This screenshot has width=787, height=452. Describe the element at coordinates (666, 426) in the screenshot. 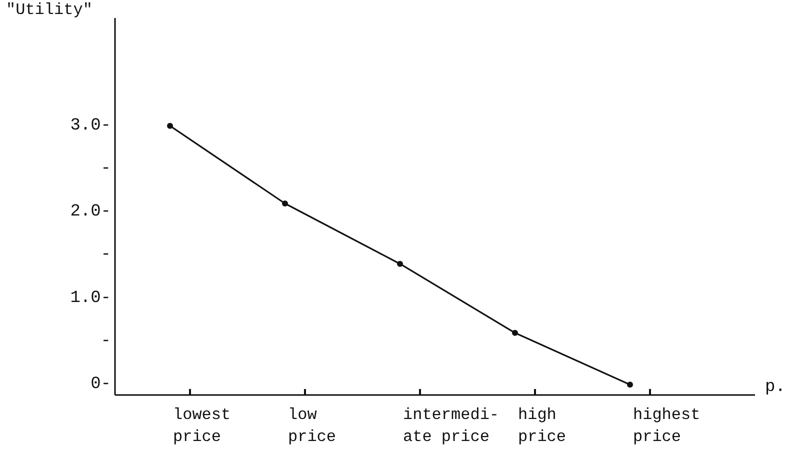

I see `x-tick-label: highest price` at that location.